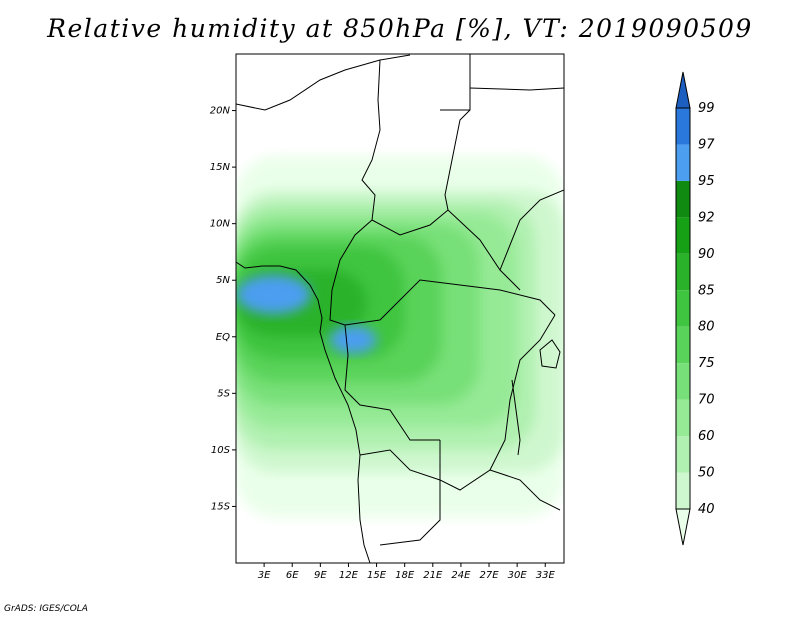  I want to click on lon-label: 3E, so click(264, 575).